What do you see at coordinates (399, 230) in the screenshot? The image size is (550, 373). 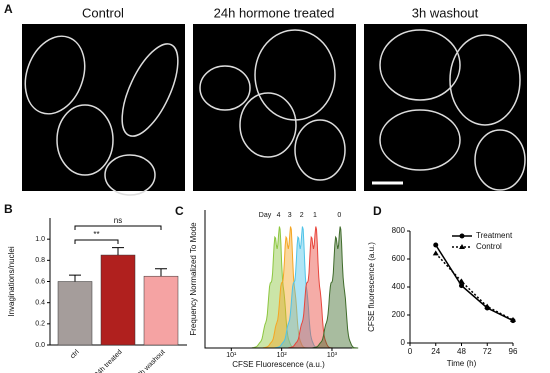 I see `y-tick-label: 800` at bounding box center [399, 230].